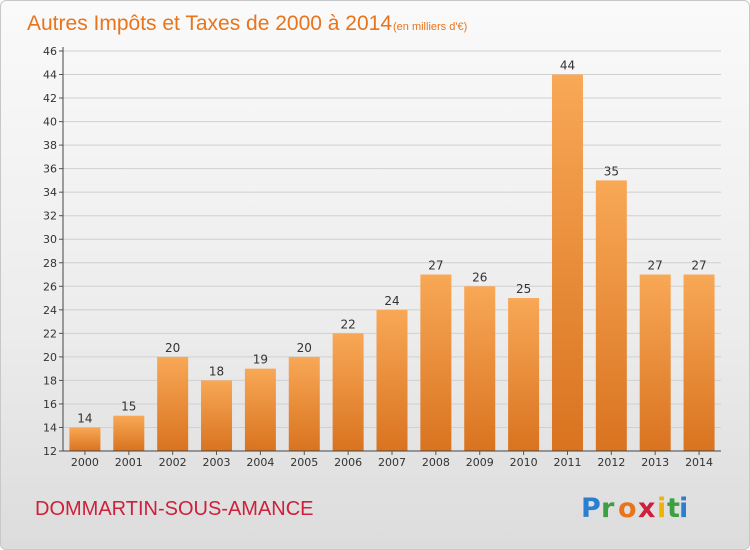  What do you see at coordinates (260, 462) in the screenshot?
I see `x-tick-label-2004: 2004` at bounding box center [260, 462].